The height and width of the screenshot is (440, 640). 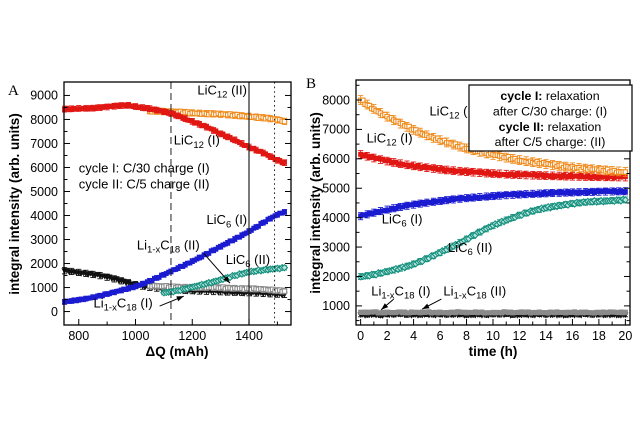 I want to click on svg-text: 12, so click(x=520, y=336).